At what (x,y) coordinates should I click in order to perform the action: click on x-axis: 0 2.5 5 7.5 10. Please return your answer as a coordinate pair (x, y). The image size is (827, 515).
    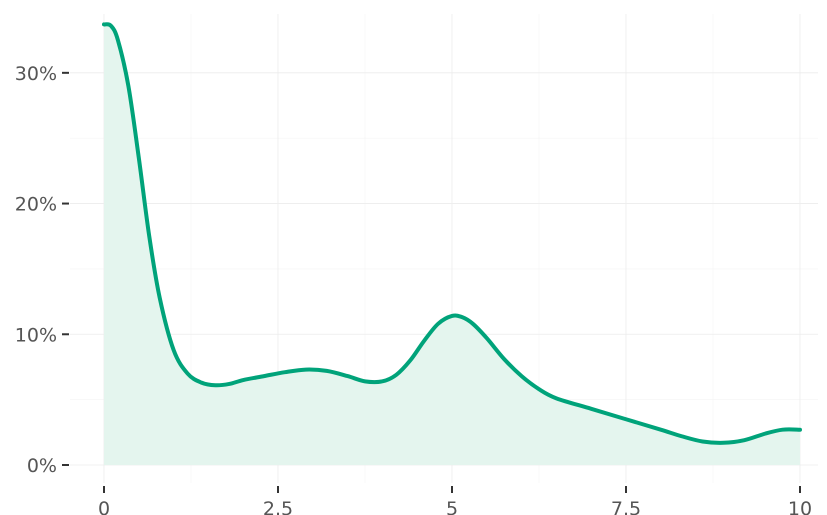
    Looking at the image, I should click on (455, 500).